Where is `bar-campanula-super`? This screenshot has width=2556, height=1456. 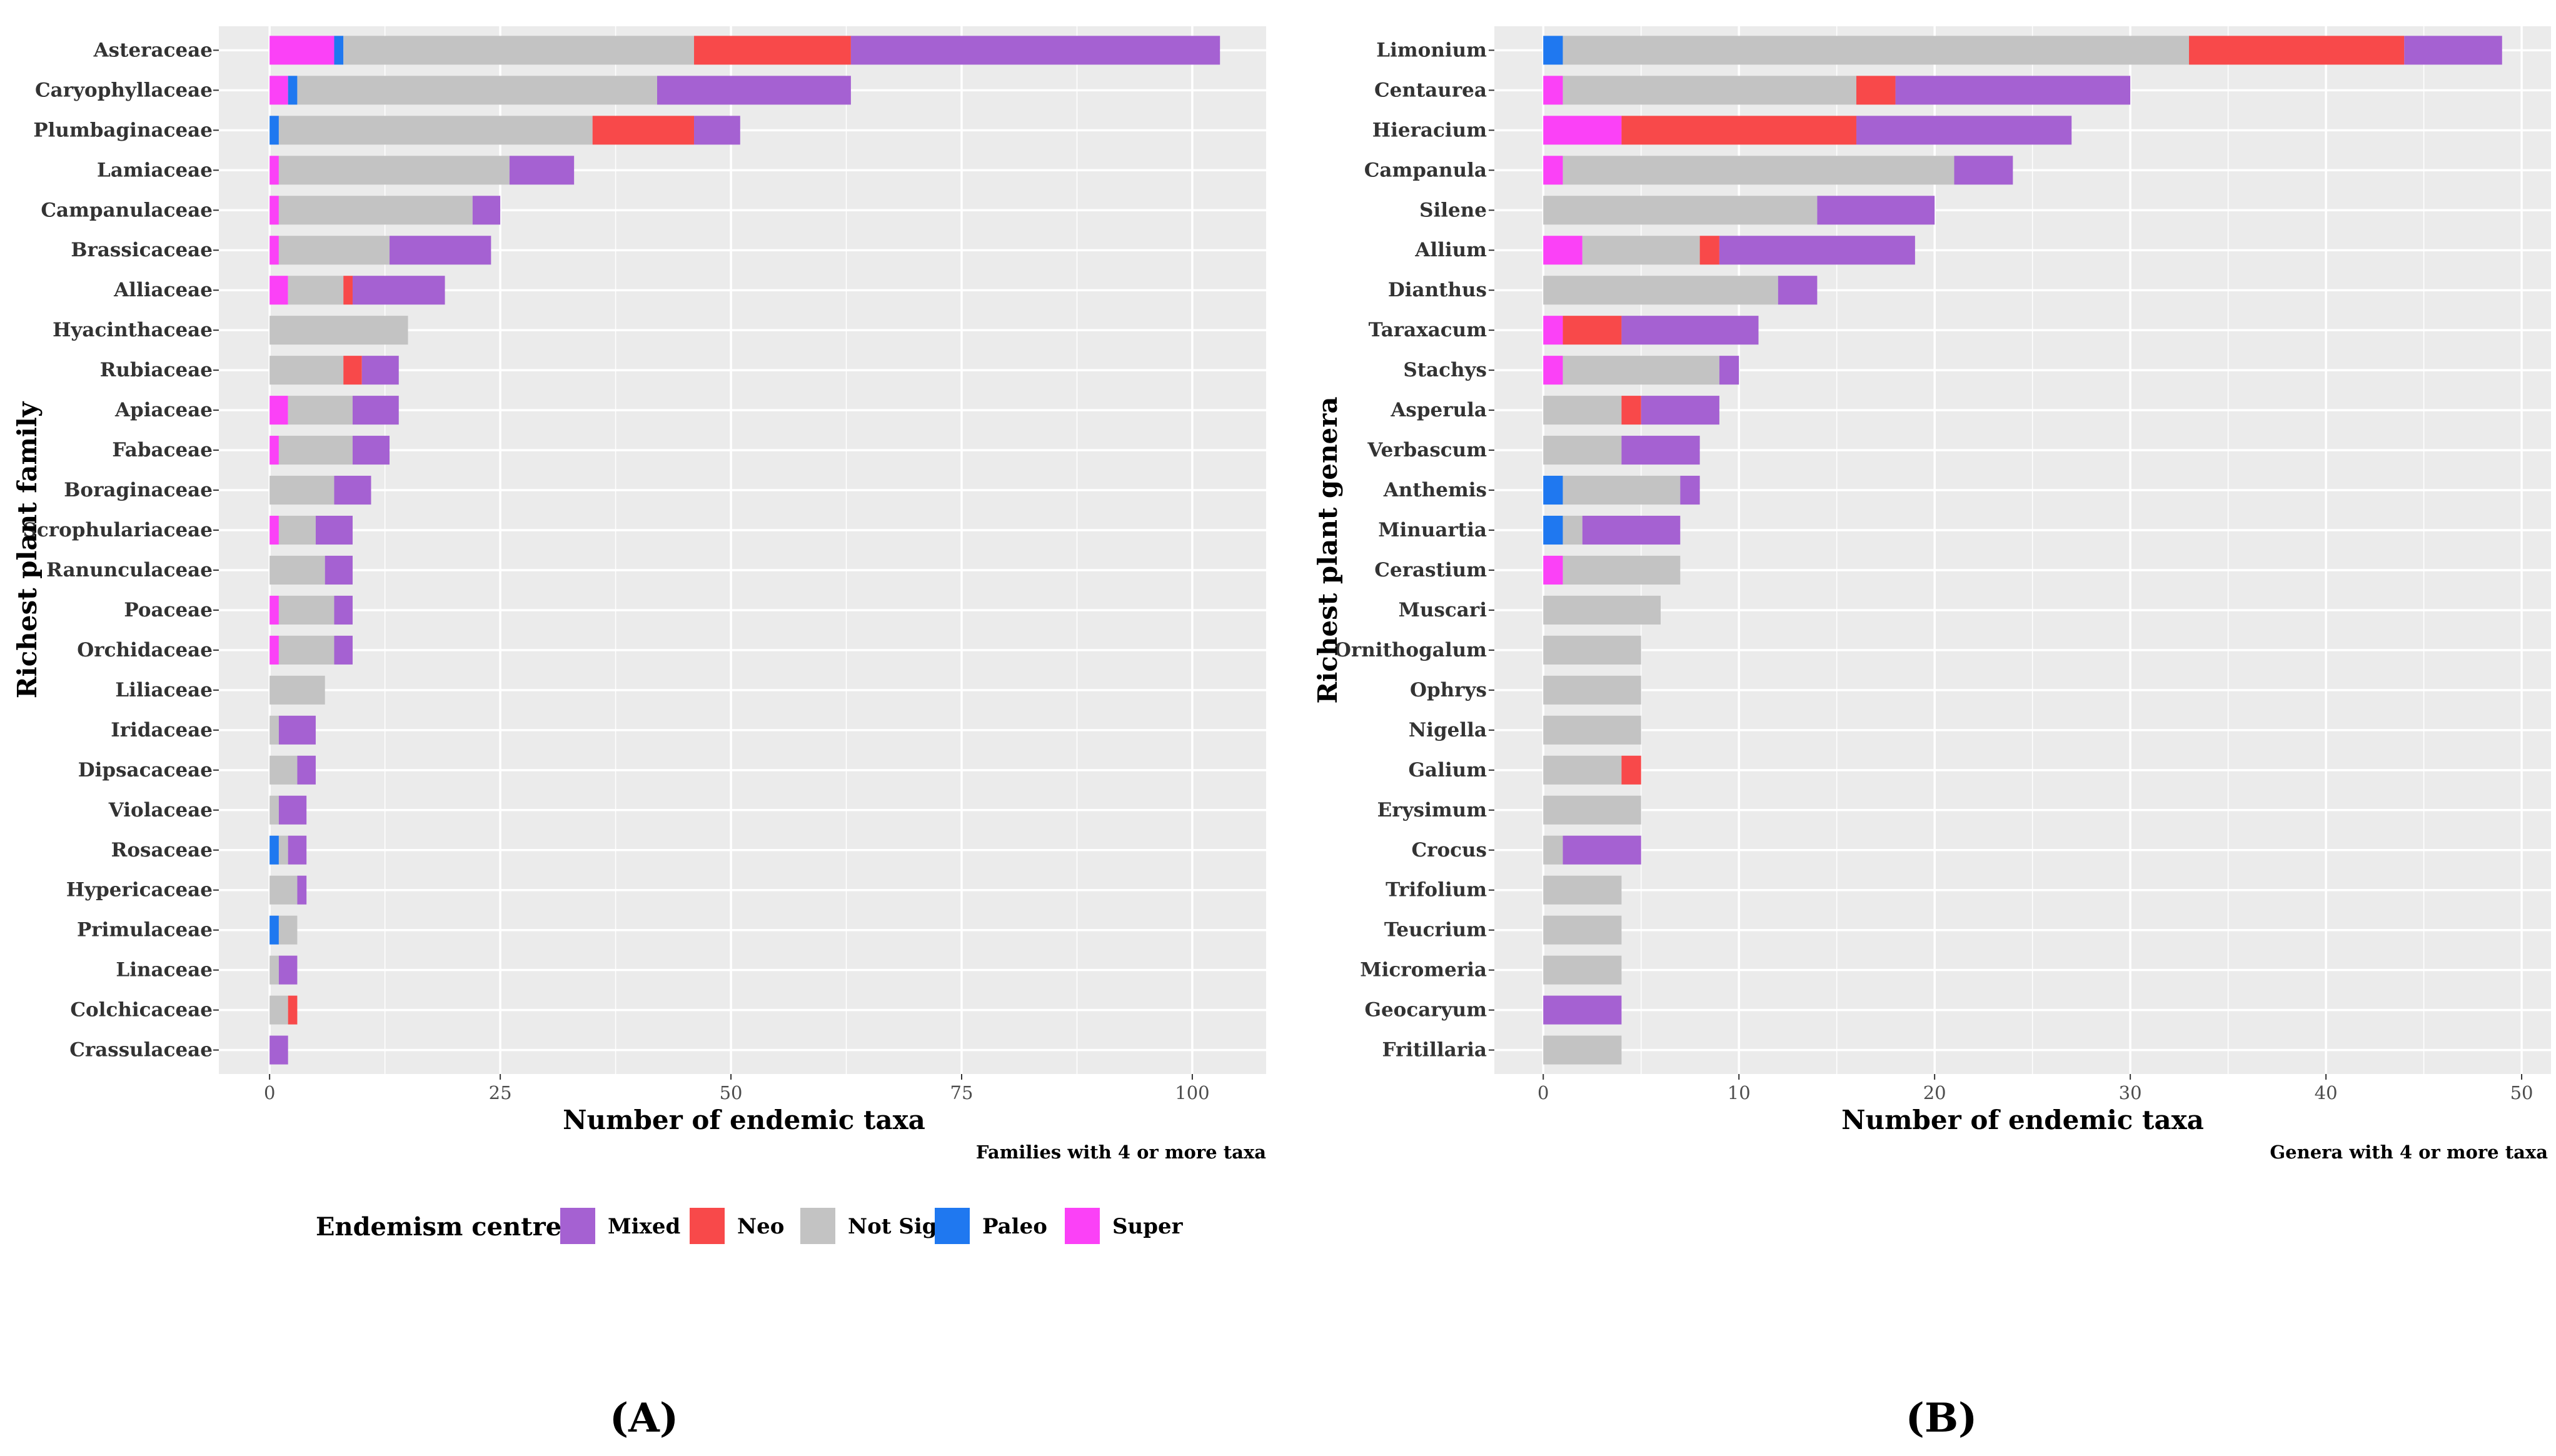 bar-campanula-super is located at coordinates (1553, 170).